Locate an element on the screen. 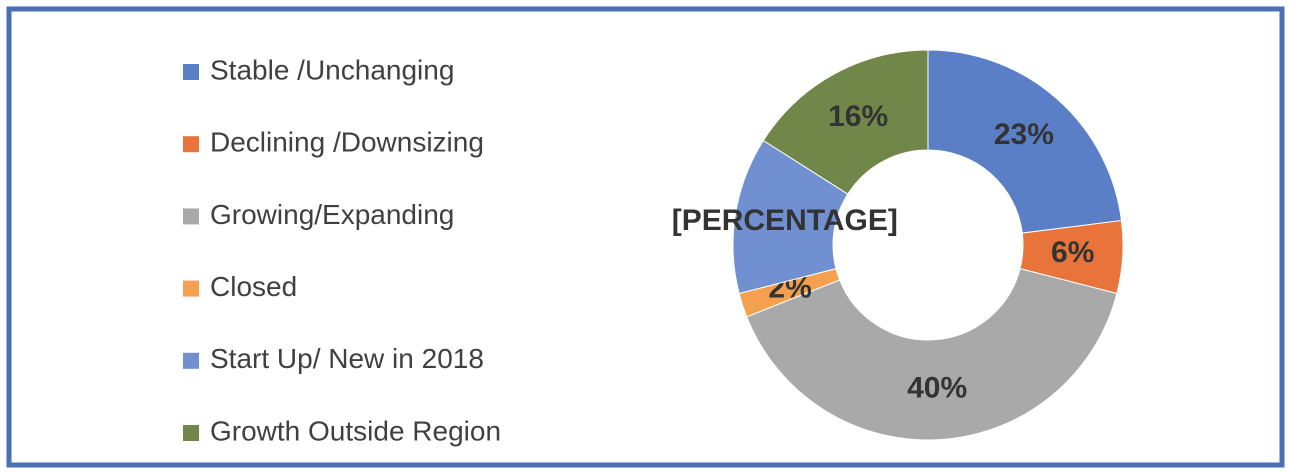  legend-label: Growing/Expanding is located at coordinates (332, 214).